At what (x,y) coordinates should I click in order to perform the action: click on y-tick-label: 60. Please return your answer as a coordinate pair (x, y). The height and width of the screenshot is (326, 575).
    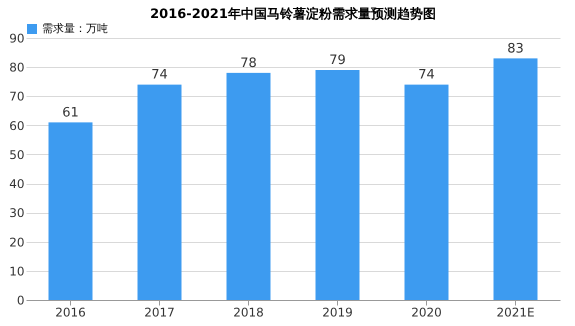
    Looking at the image, I should click on (16, 125).